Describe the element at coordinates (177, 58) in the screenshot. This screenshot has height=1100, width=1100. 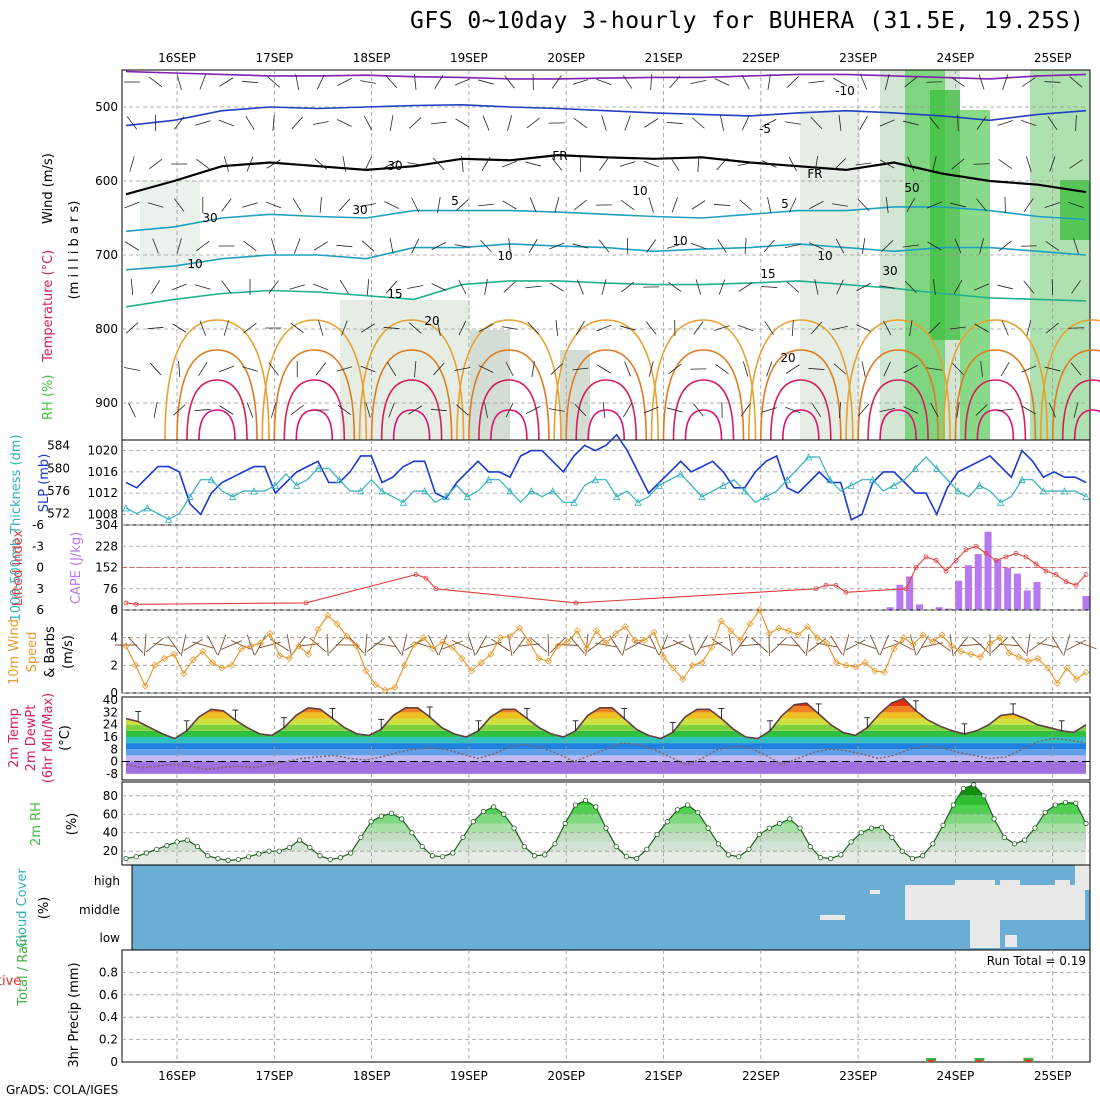
I see `top-date-label: 16SEP` at that location.